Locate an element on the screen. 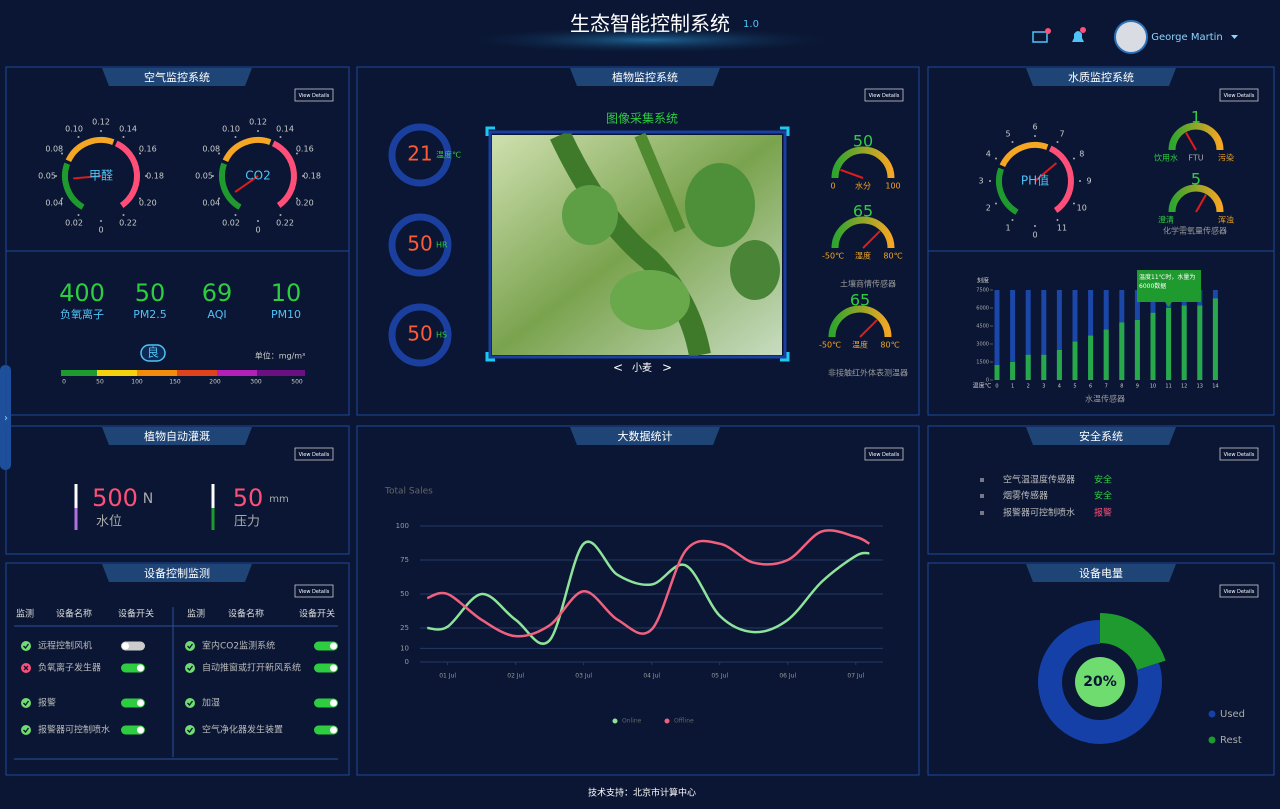 The width and height of the screenshot is (1280, 809). pie-slice is located at coordinates (1100, 682).